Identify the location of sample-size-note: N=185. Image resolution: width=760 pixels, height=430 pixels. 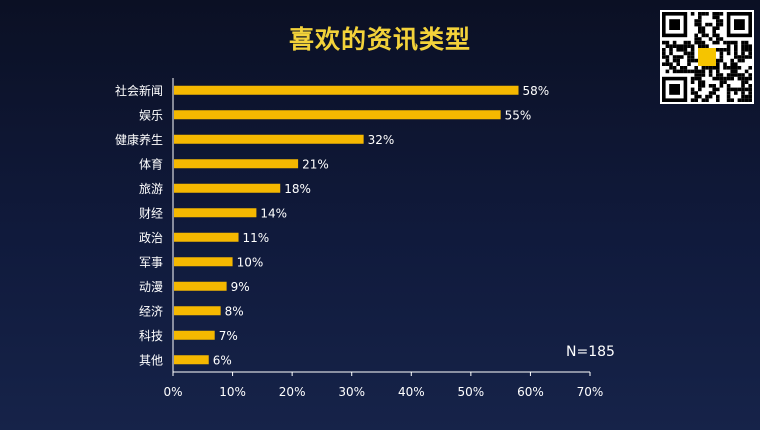
(590, 352).